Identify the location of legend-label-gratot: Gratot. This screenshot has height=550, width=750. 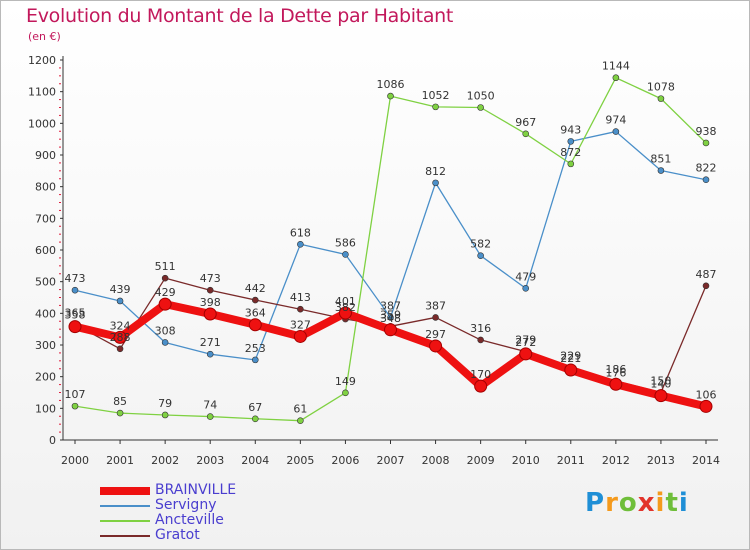
(177, 535).